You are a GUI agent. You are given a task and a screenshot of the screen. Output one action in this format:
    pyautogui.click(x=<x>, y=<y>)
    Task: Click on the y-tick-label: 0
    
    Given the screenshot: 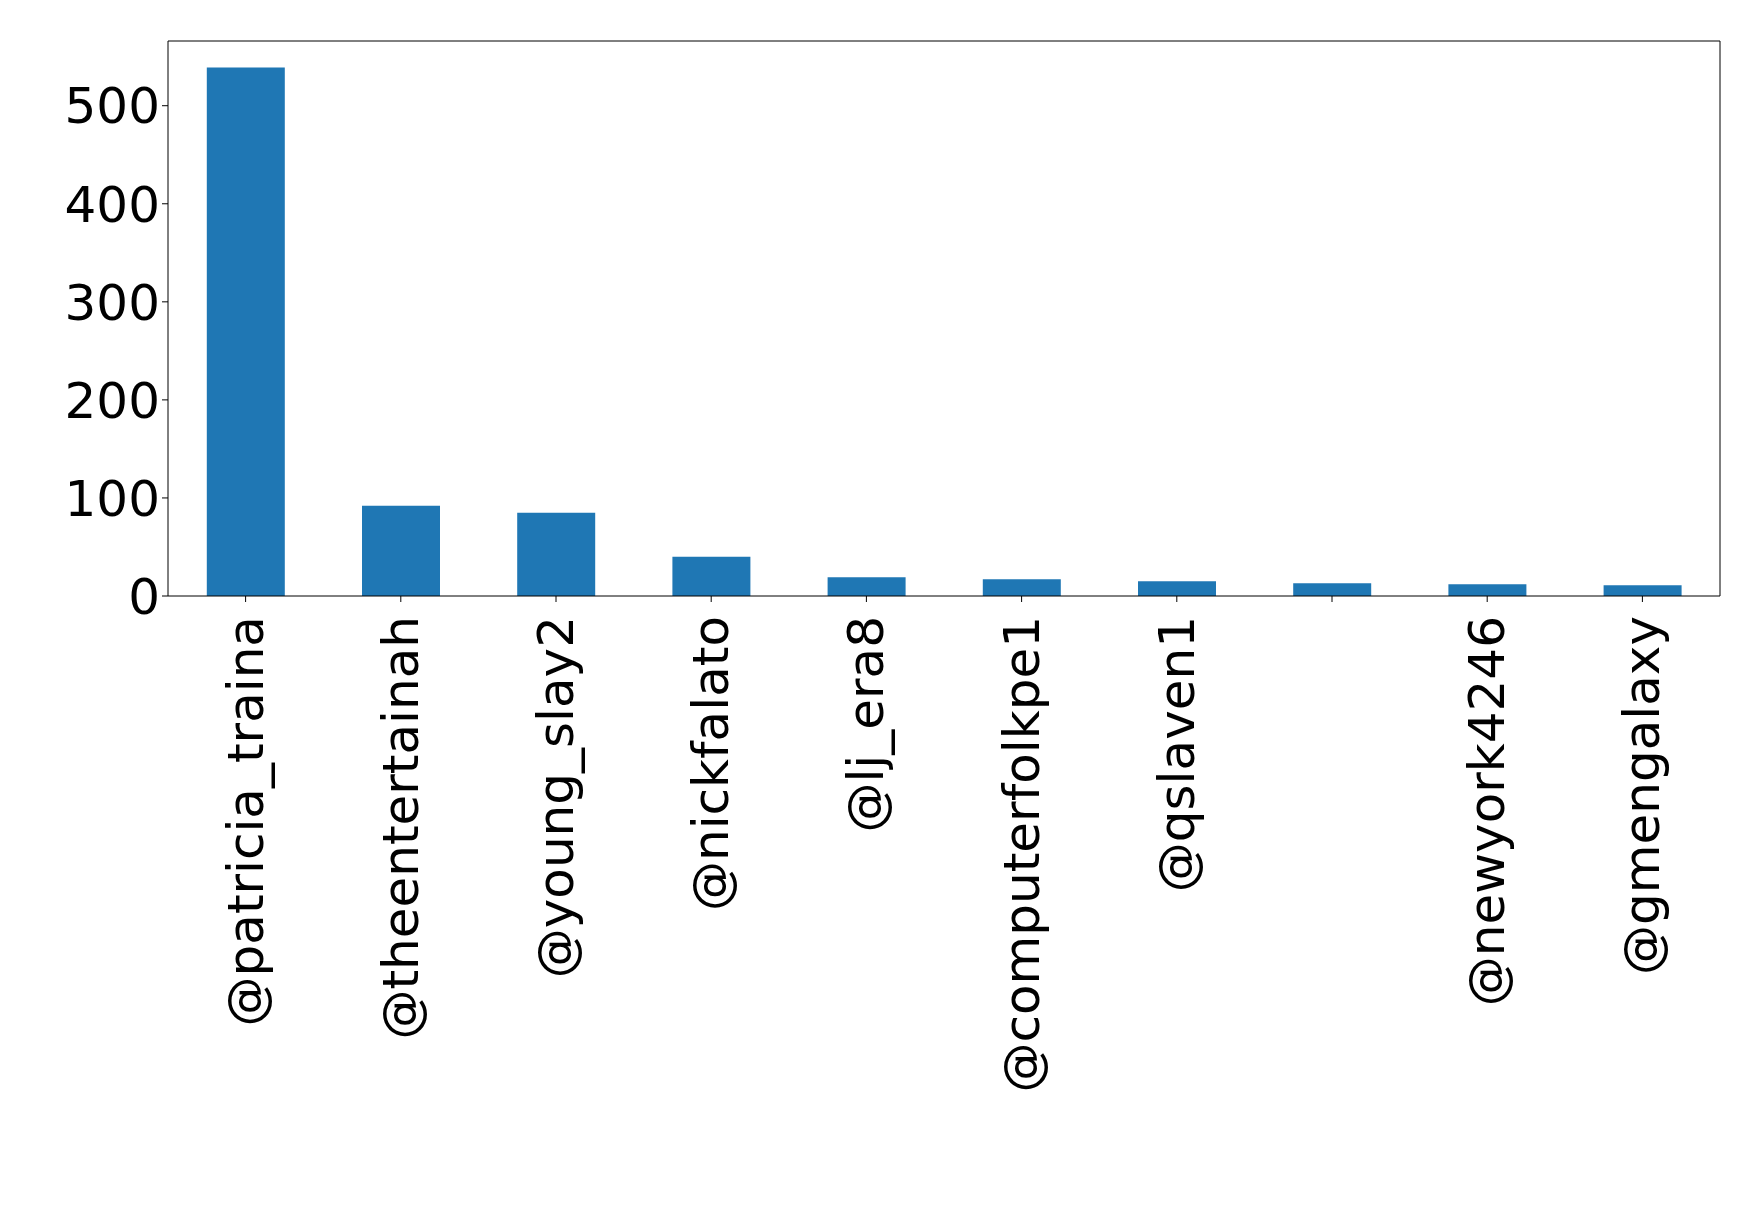 What is the action you would take?
    pyautogui.click(x=144, y=596)
    